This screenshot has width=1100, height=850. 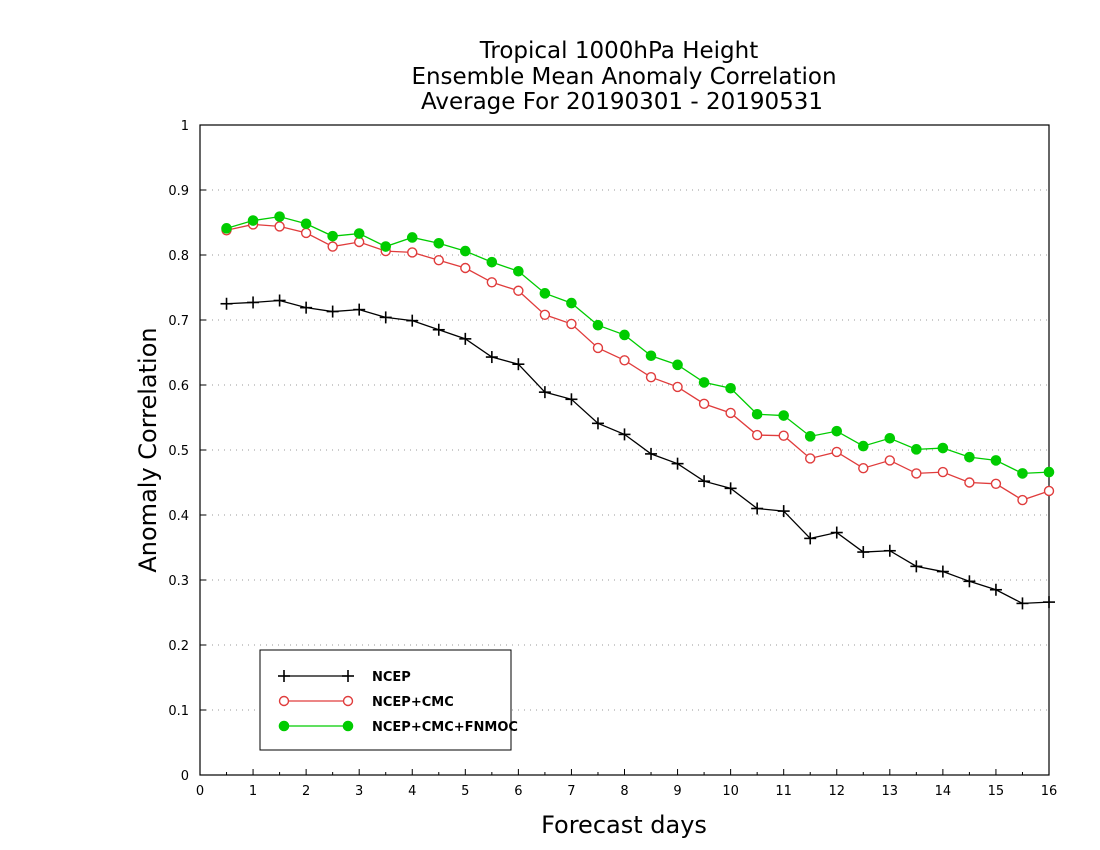 I want to click on legend-box, so click(x=385, y=700).